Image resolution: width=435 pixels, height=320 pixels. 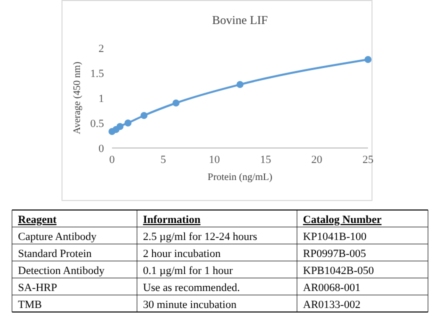 What do you see at coordinates (331, 288) in the screenshot?
I see `text: AR0068-001` at bounding box center [331, 288].